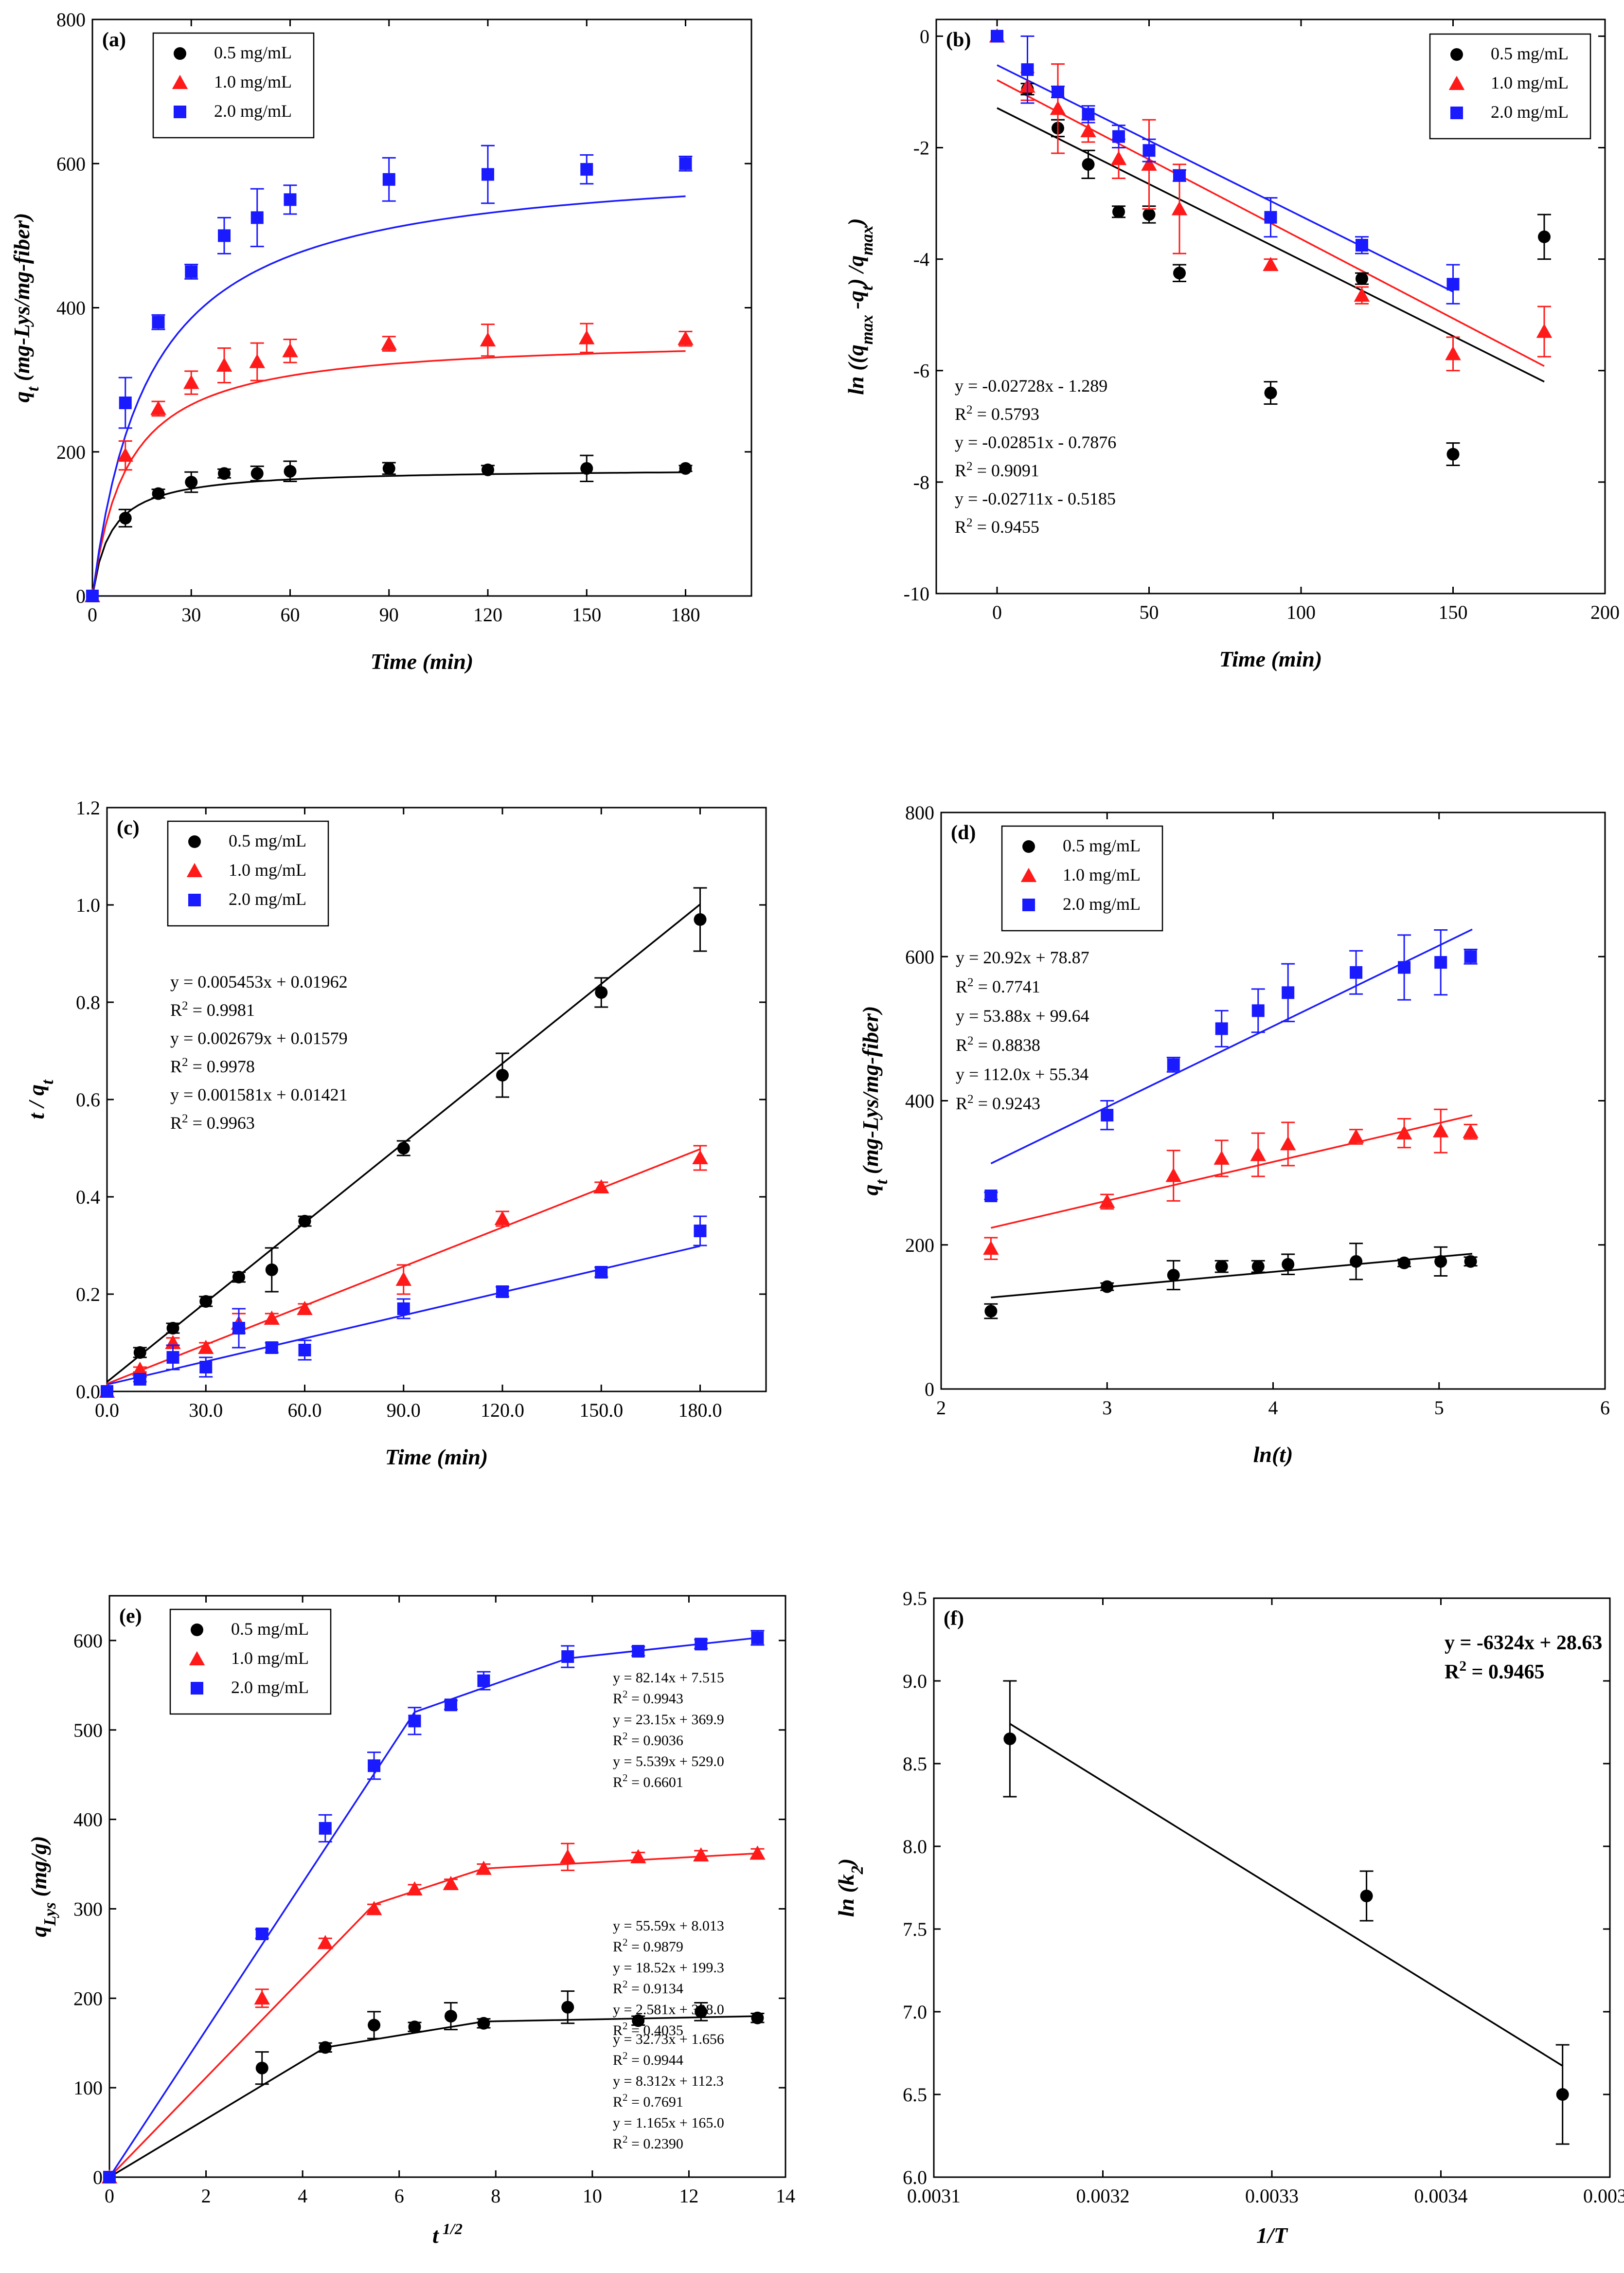  I want to click on y-tick-label: 7.0, so click(915, 2012).